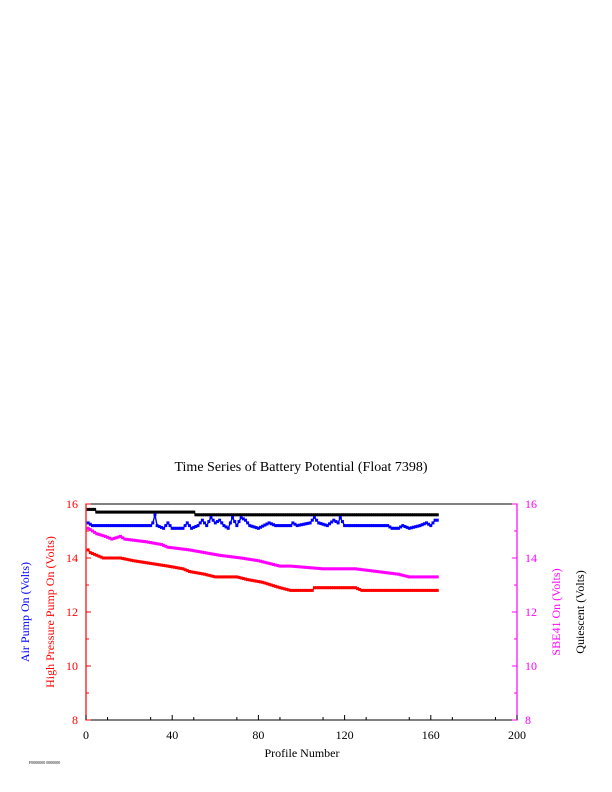 Image resolution: width=612 pixels, height=792 pixels. What do you see at coordinates (262, 549) in the screenshot?
I see `series-layer` at bounding box center [262, 549].